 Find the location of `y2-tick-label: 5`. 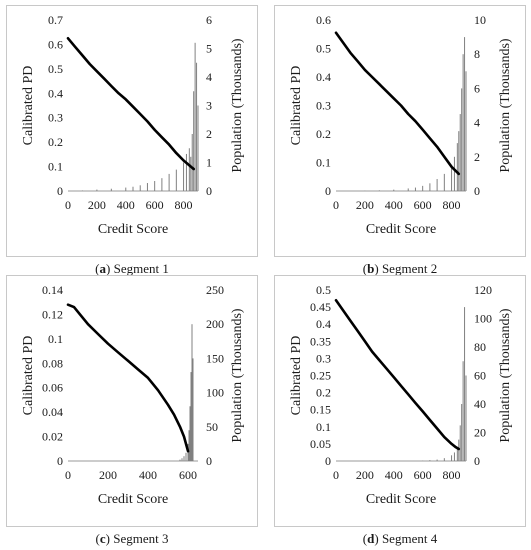

y2-tick-label: 5 is located at coordinates (209, 49).